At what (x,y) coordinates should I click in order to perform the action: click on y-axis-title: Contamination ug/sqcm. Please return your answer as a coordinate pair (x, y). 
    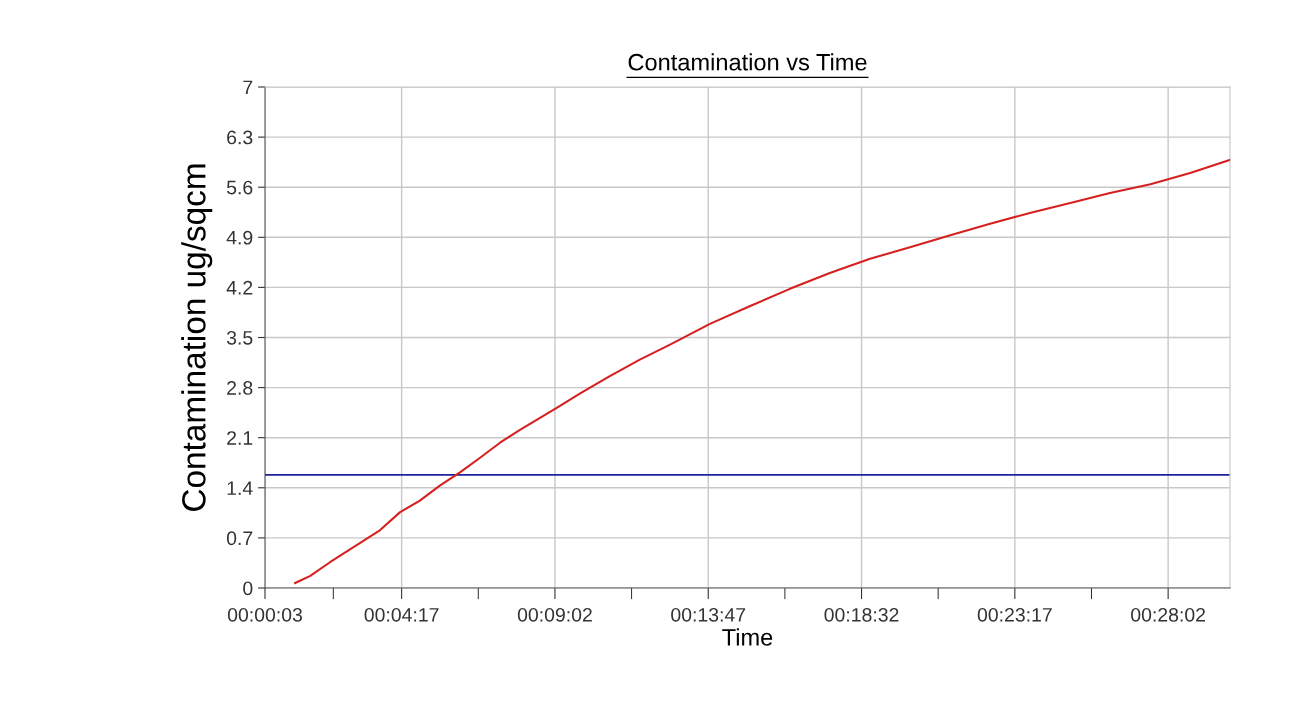
    Looking at the image, I should click on (197, 337).